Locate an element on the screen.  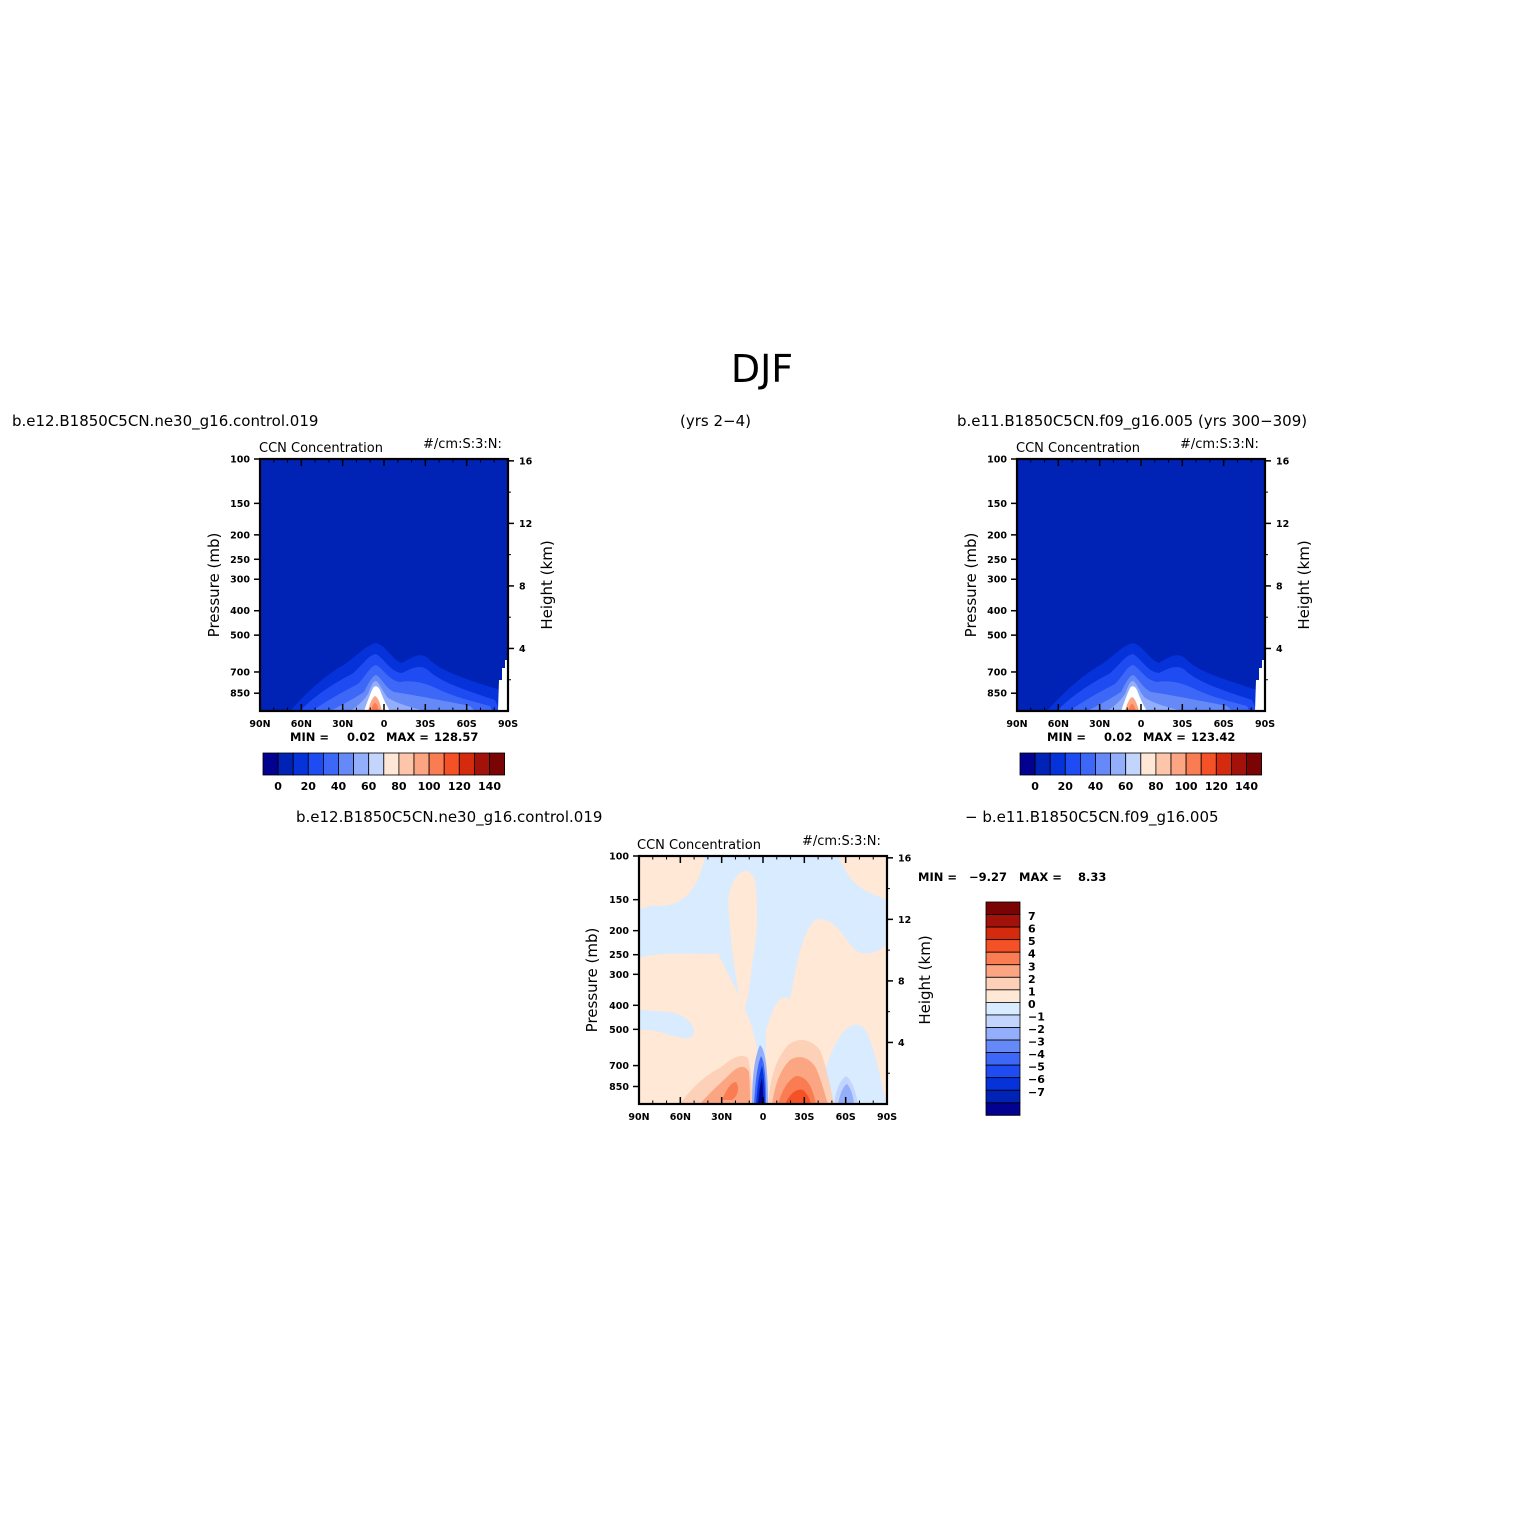
panel-b-xtick-label: 60S is located at coordinates (1224, 724).